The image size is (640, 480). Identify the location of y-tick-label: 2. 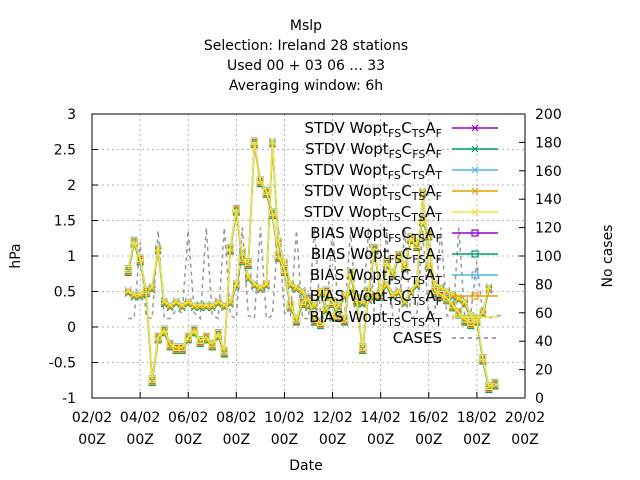
(71, 186).